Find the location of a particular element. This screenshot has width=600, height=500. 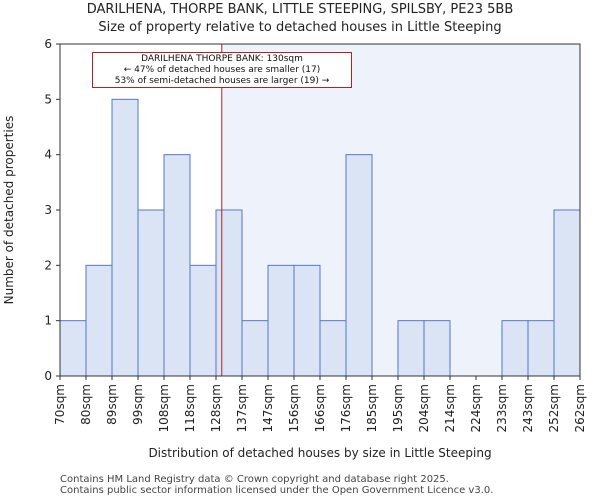

x-tick-label-233sqm: 233sqm is located at coordinates (502, 408).